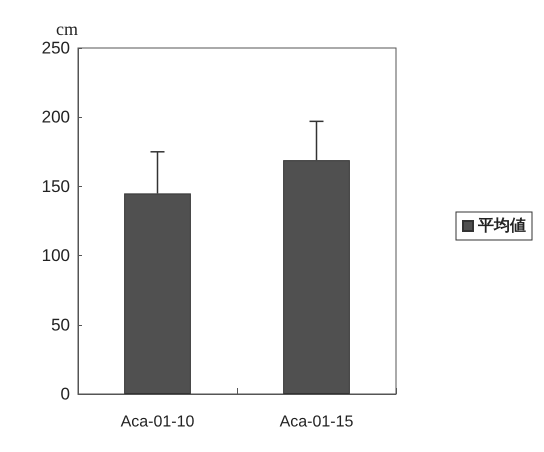 The image size is (544, 452). I want to click on legend-label: 平均値, so click(501, 225).